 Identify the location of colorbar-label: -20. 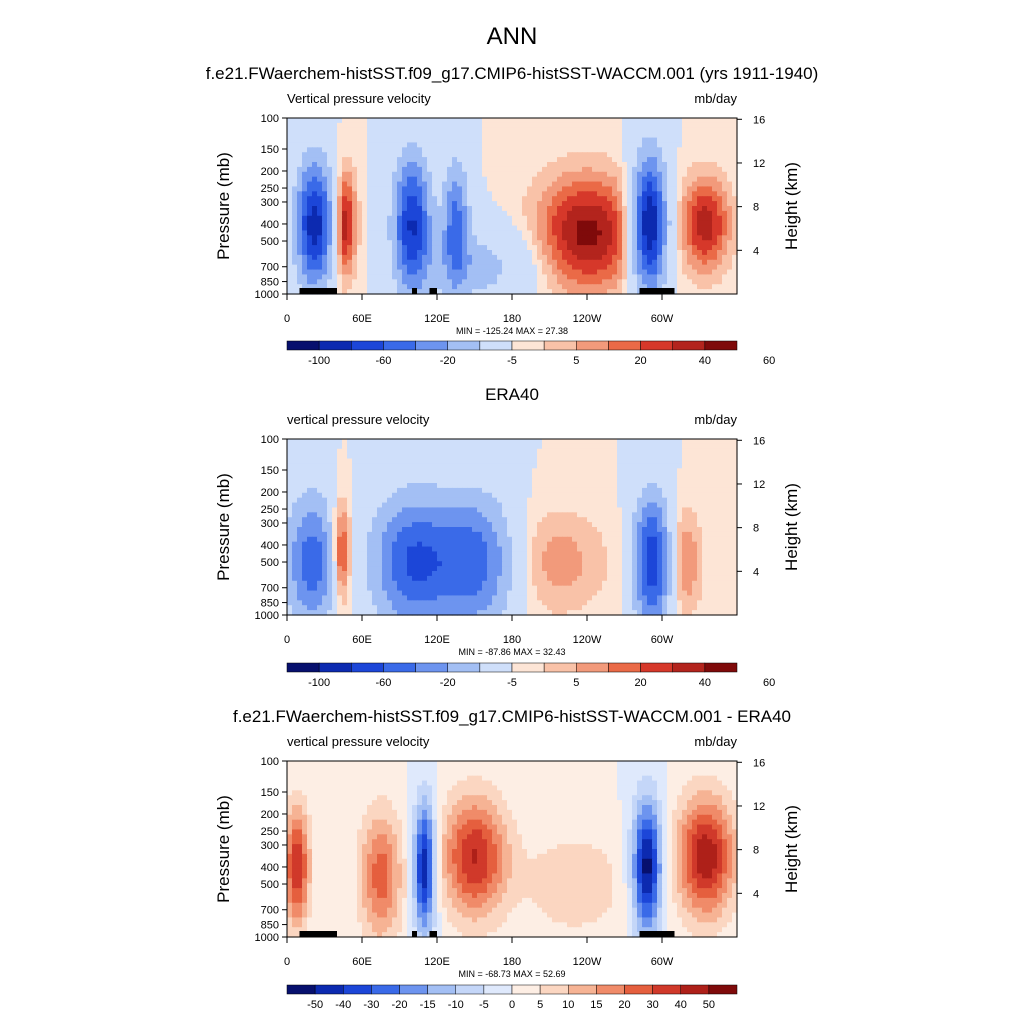
(448, 361).